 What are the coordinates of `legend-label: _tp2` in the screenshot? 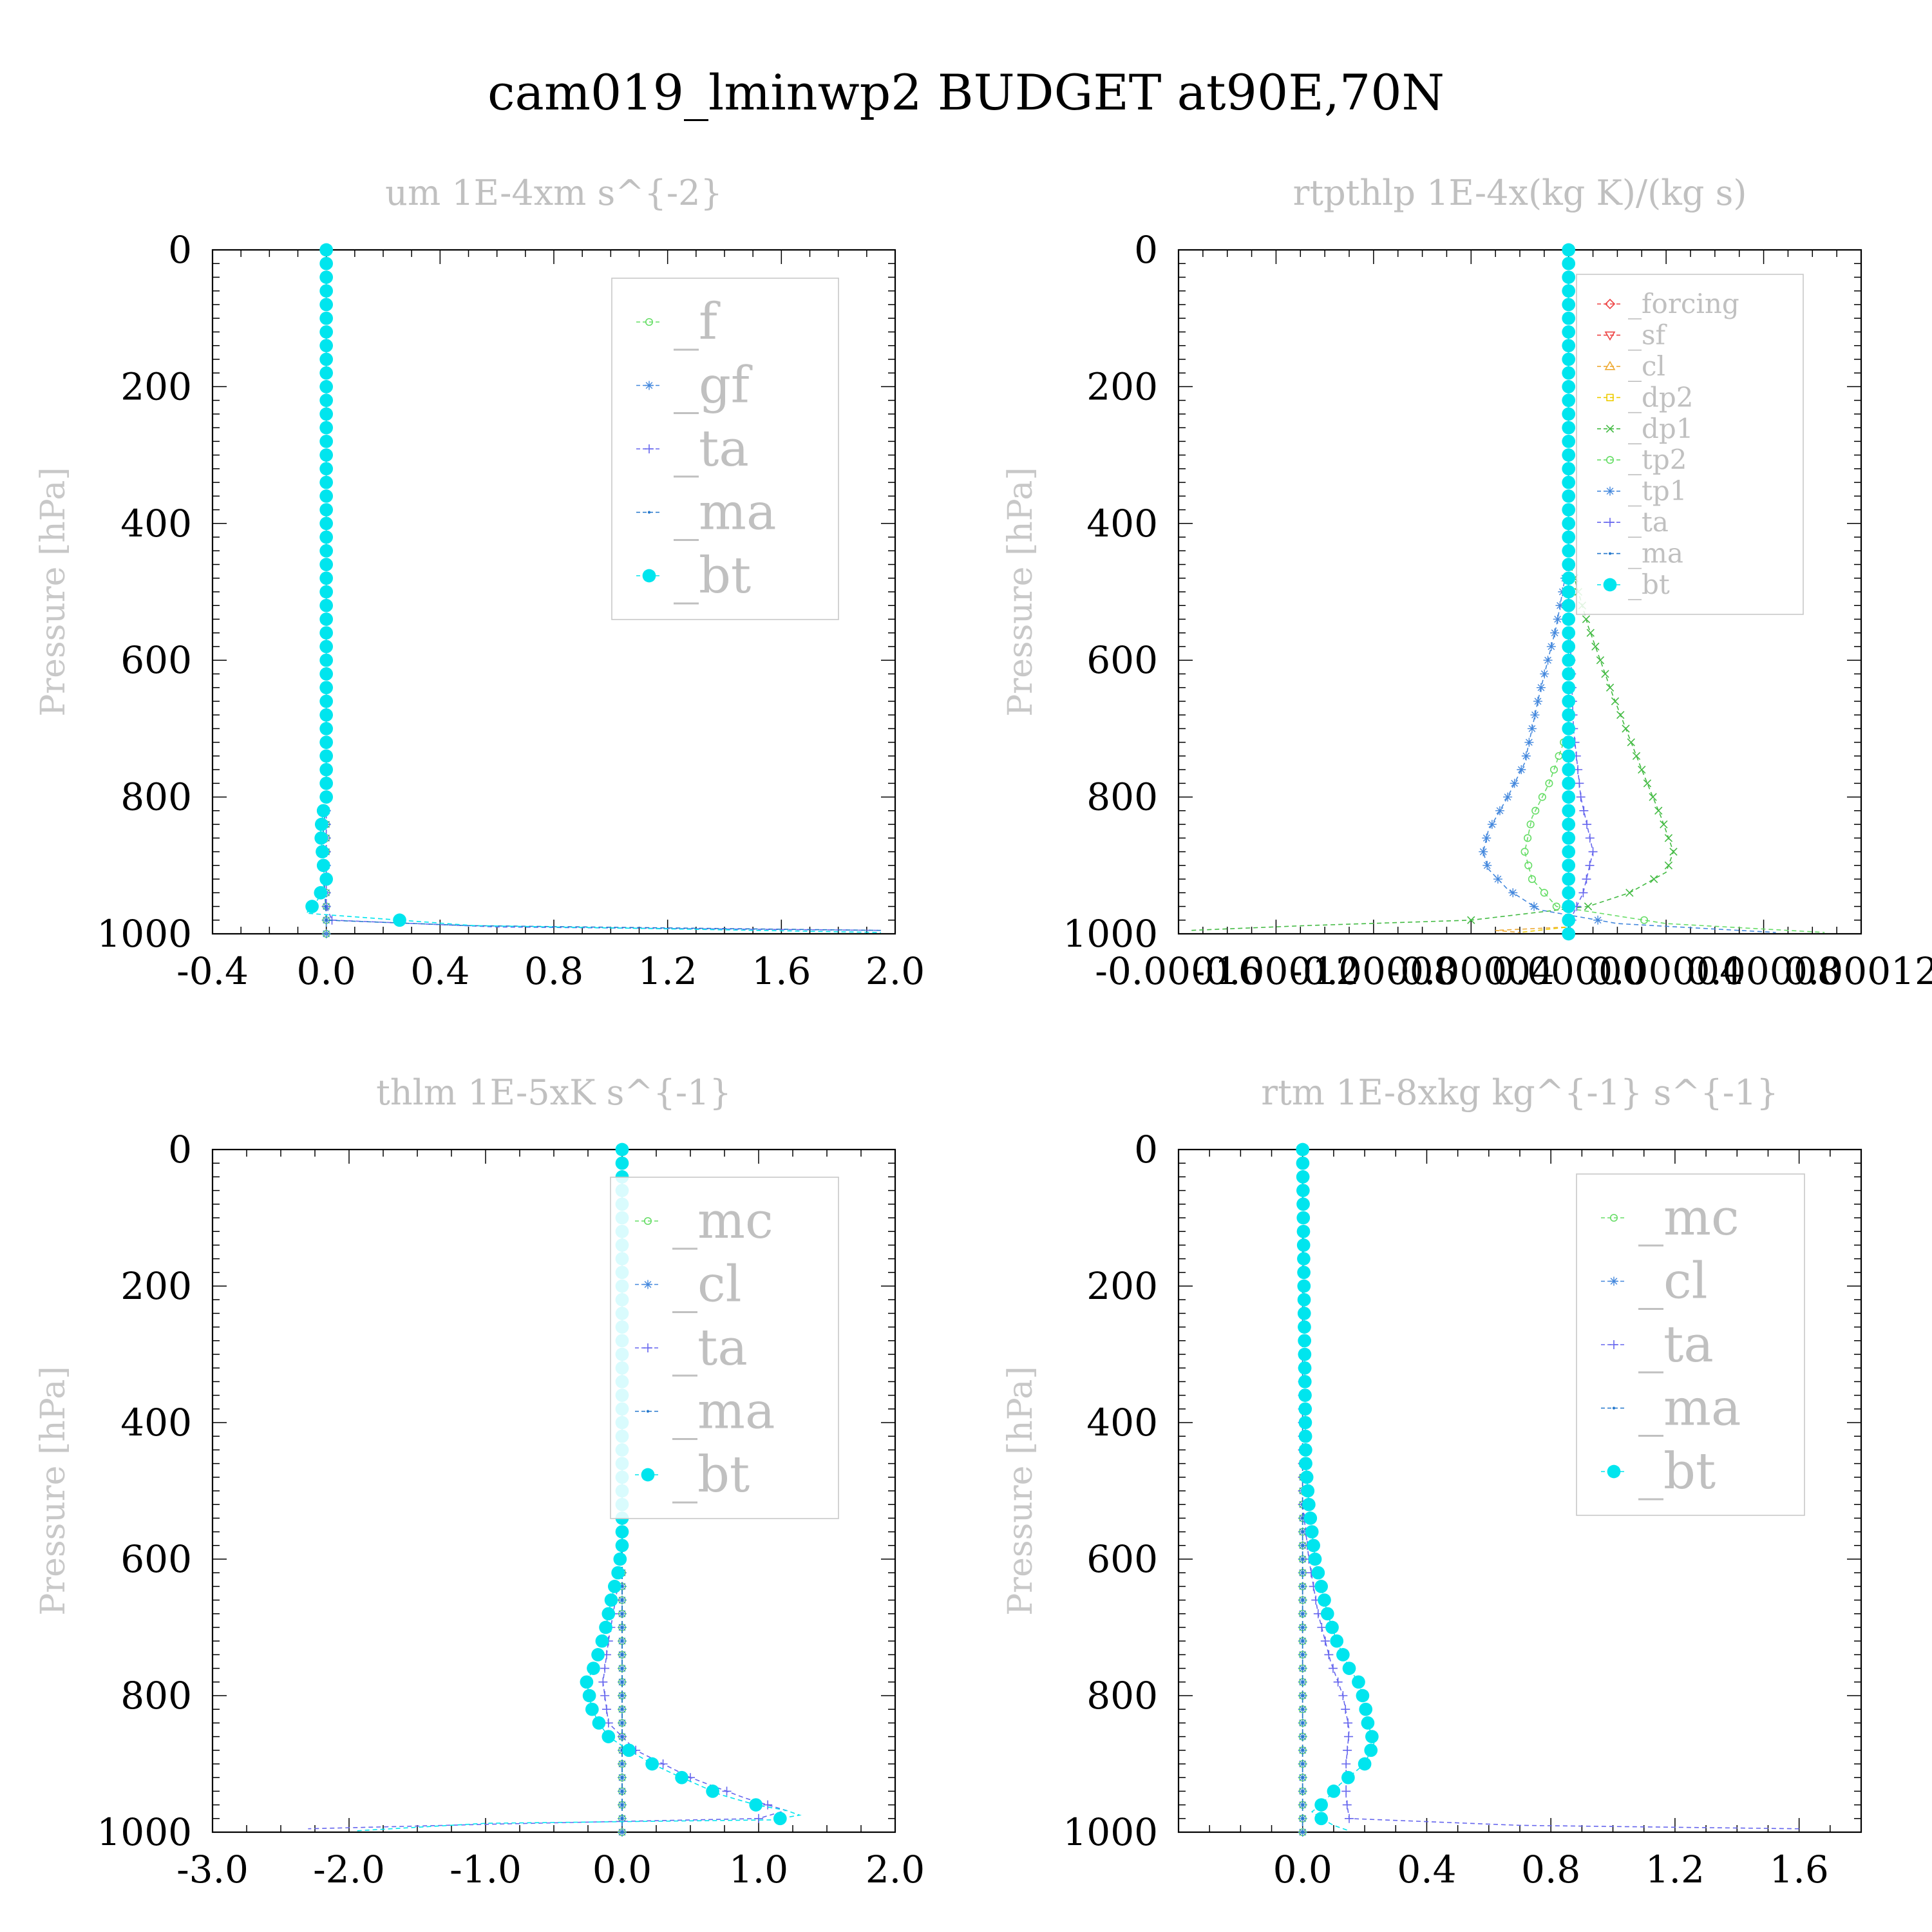 It's located at (1657, 460).